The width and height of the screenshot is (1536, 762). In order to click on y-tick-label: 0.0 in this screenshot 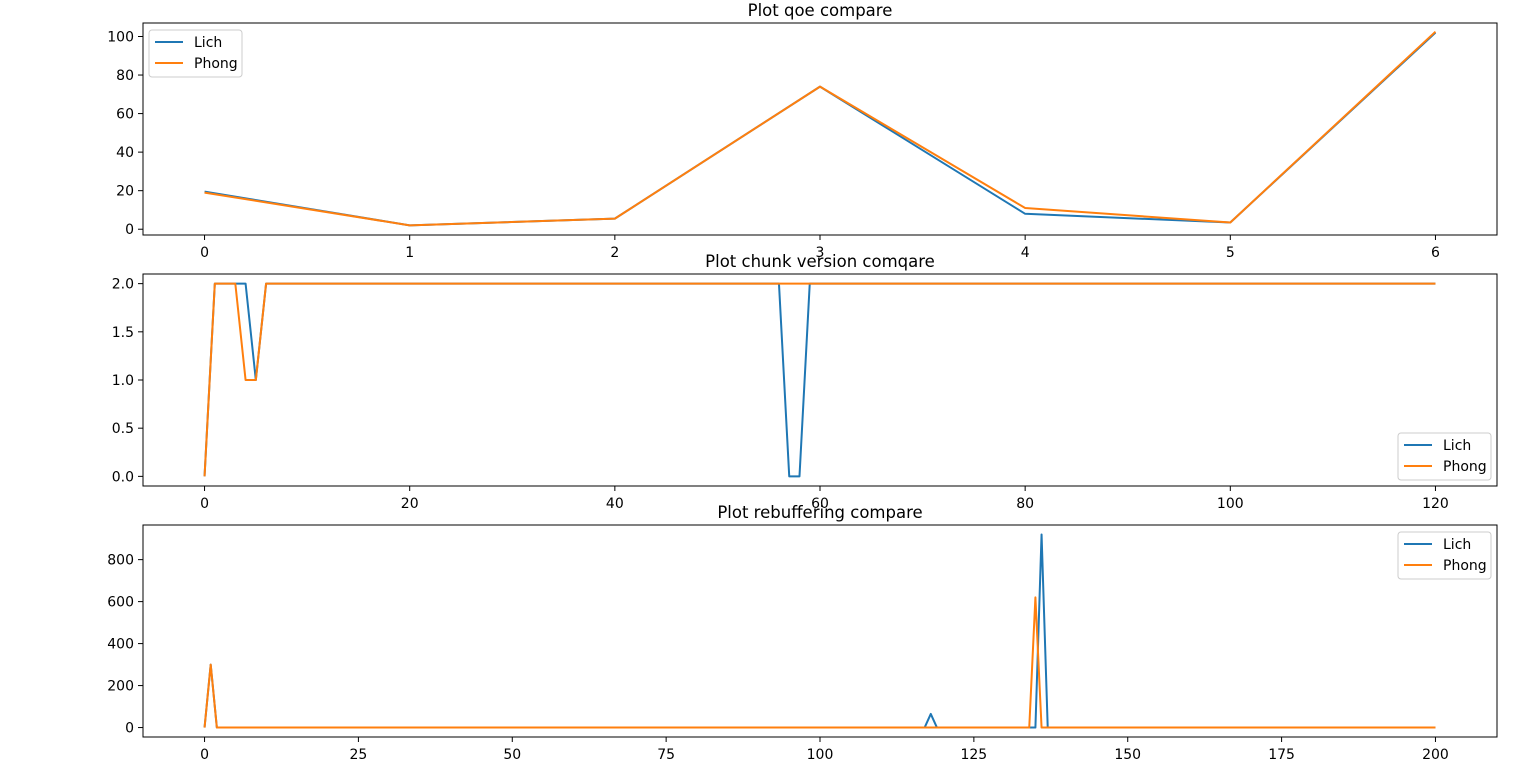, I will do `click(123, 477)`.